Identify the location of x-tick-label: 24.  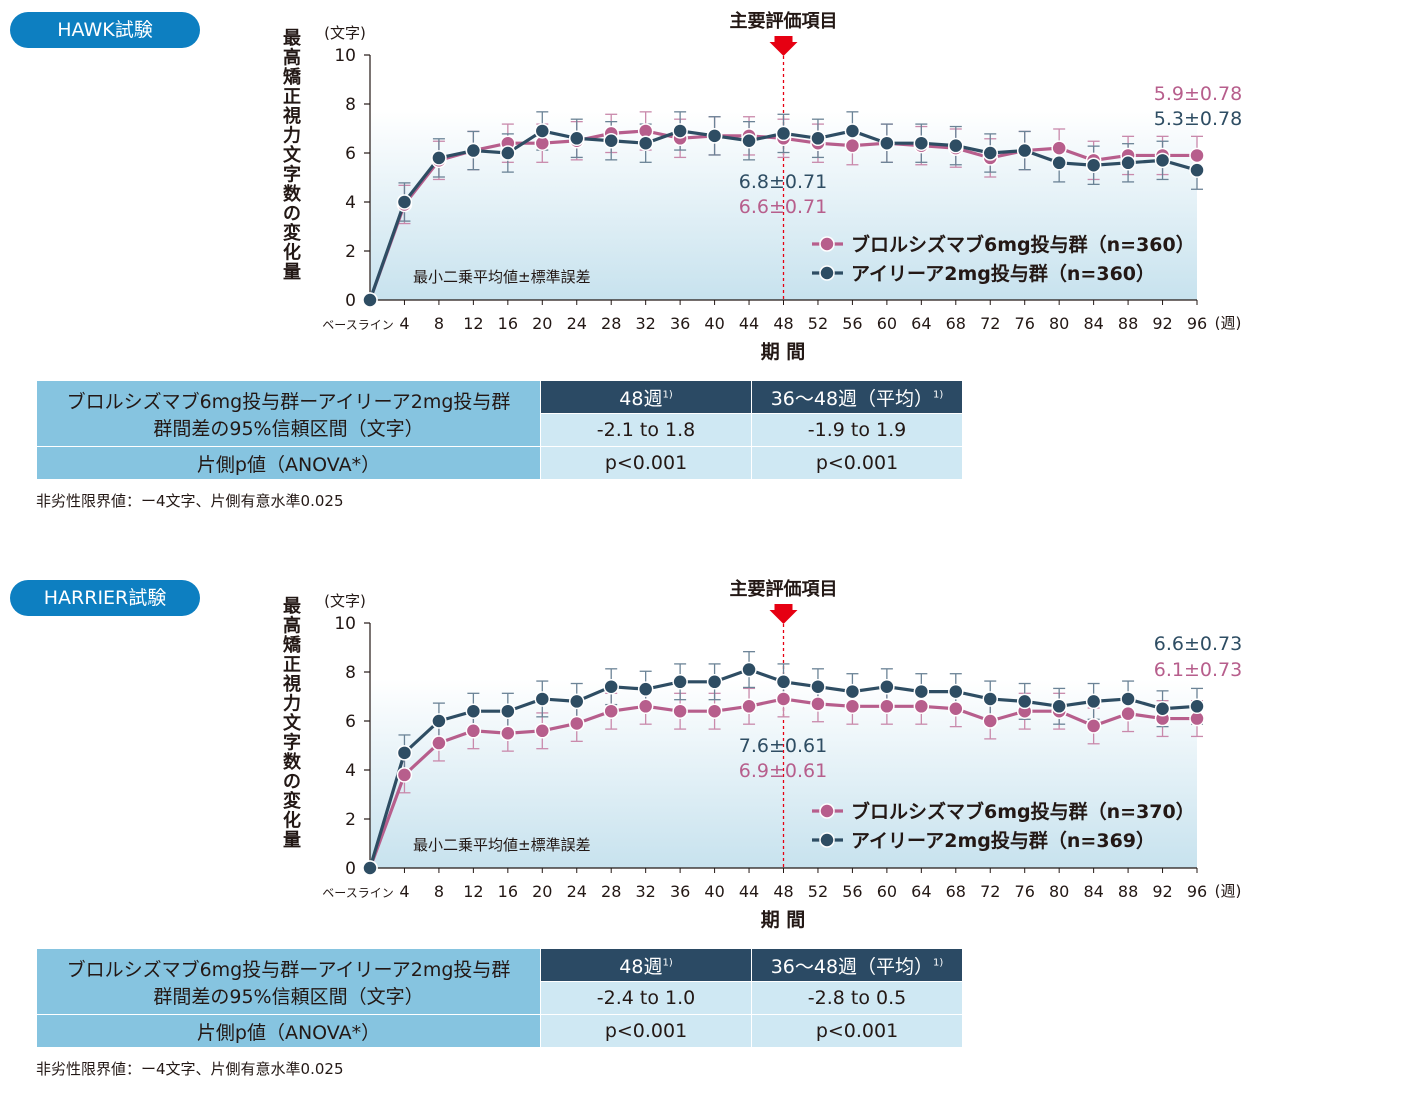
(577, 891).